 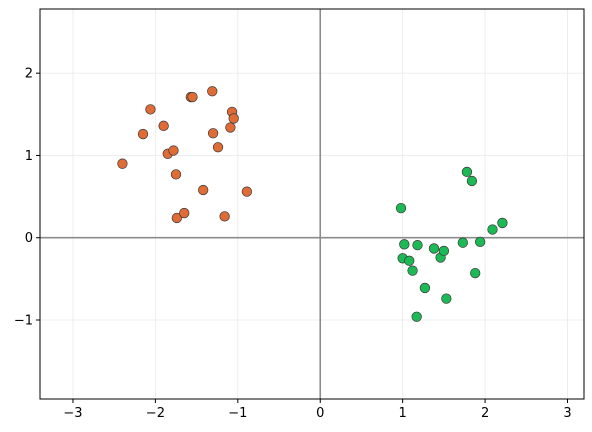 What do you see at coordinates (320, 413) in the screenshot?
I see `x-tick-label: 0` at bounding box center [320, 413].